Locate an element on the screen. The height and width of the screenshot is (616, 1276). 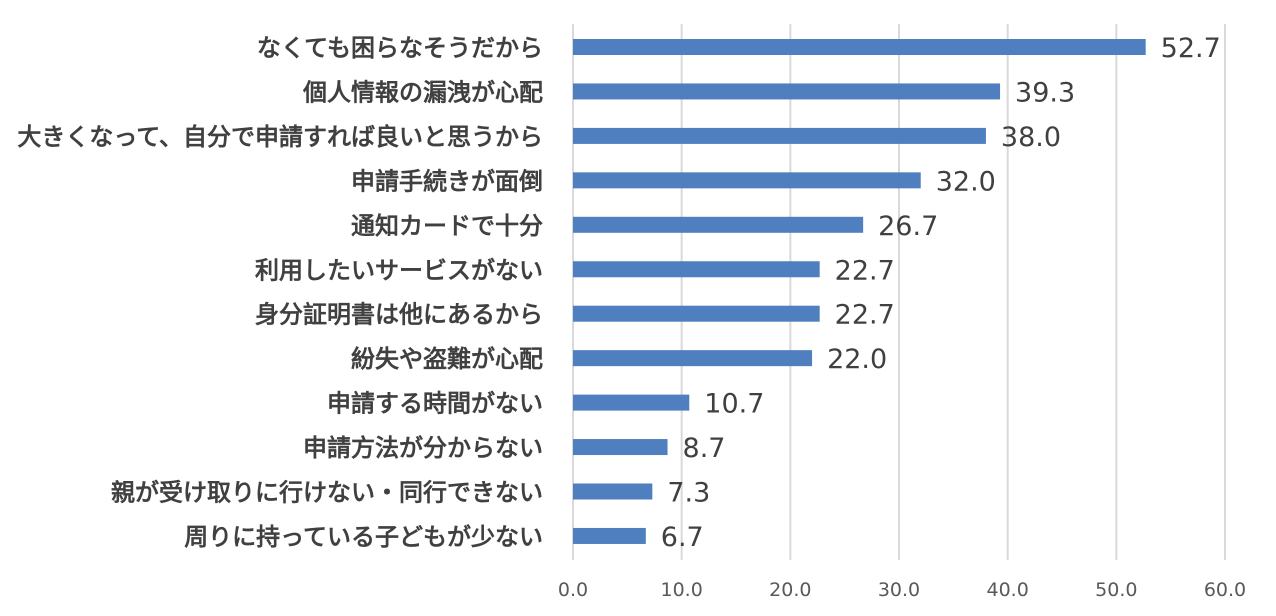
data-label: 22.0 is located at coordinates (857, 359).